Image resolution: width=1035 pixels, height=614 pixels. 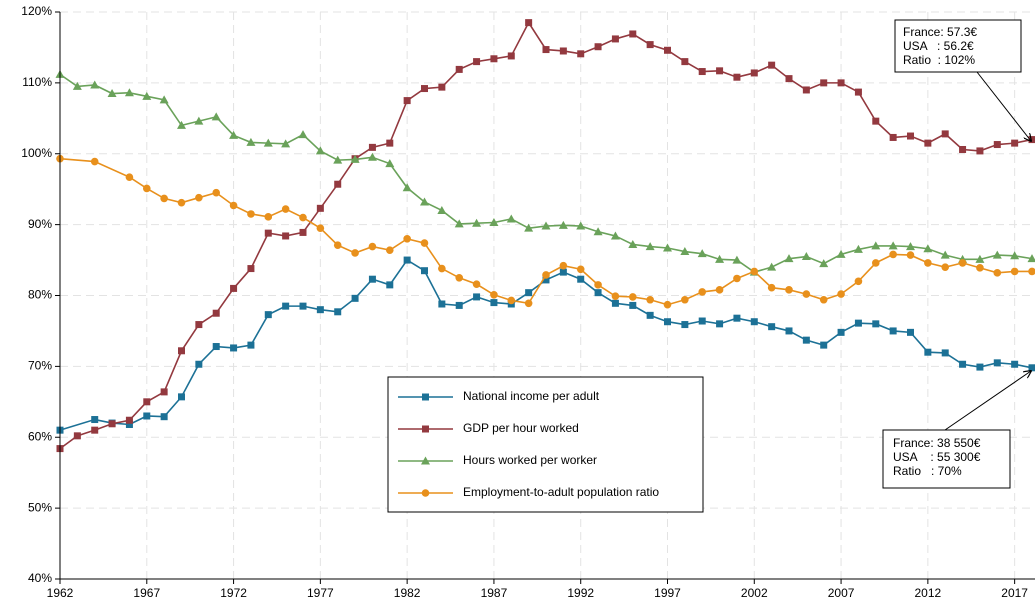 I want to click on x-tick-label: 1987, so click(x=494, y=593).